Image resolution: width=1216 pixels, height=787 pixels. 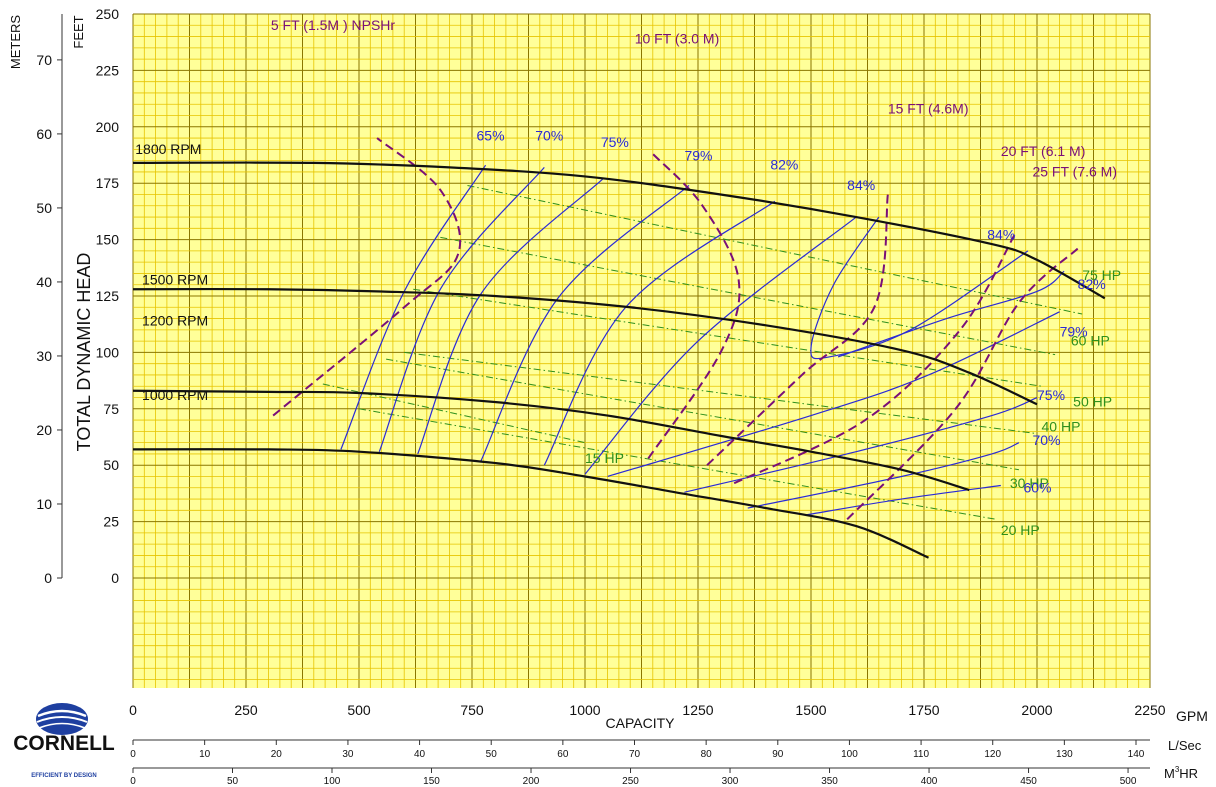 I want to click on y-tick-label-feet: 0, so click(x=115, y=578).